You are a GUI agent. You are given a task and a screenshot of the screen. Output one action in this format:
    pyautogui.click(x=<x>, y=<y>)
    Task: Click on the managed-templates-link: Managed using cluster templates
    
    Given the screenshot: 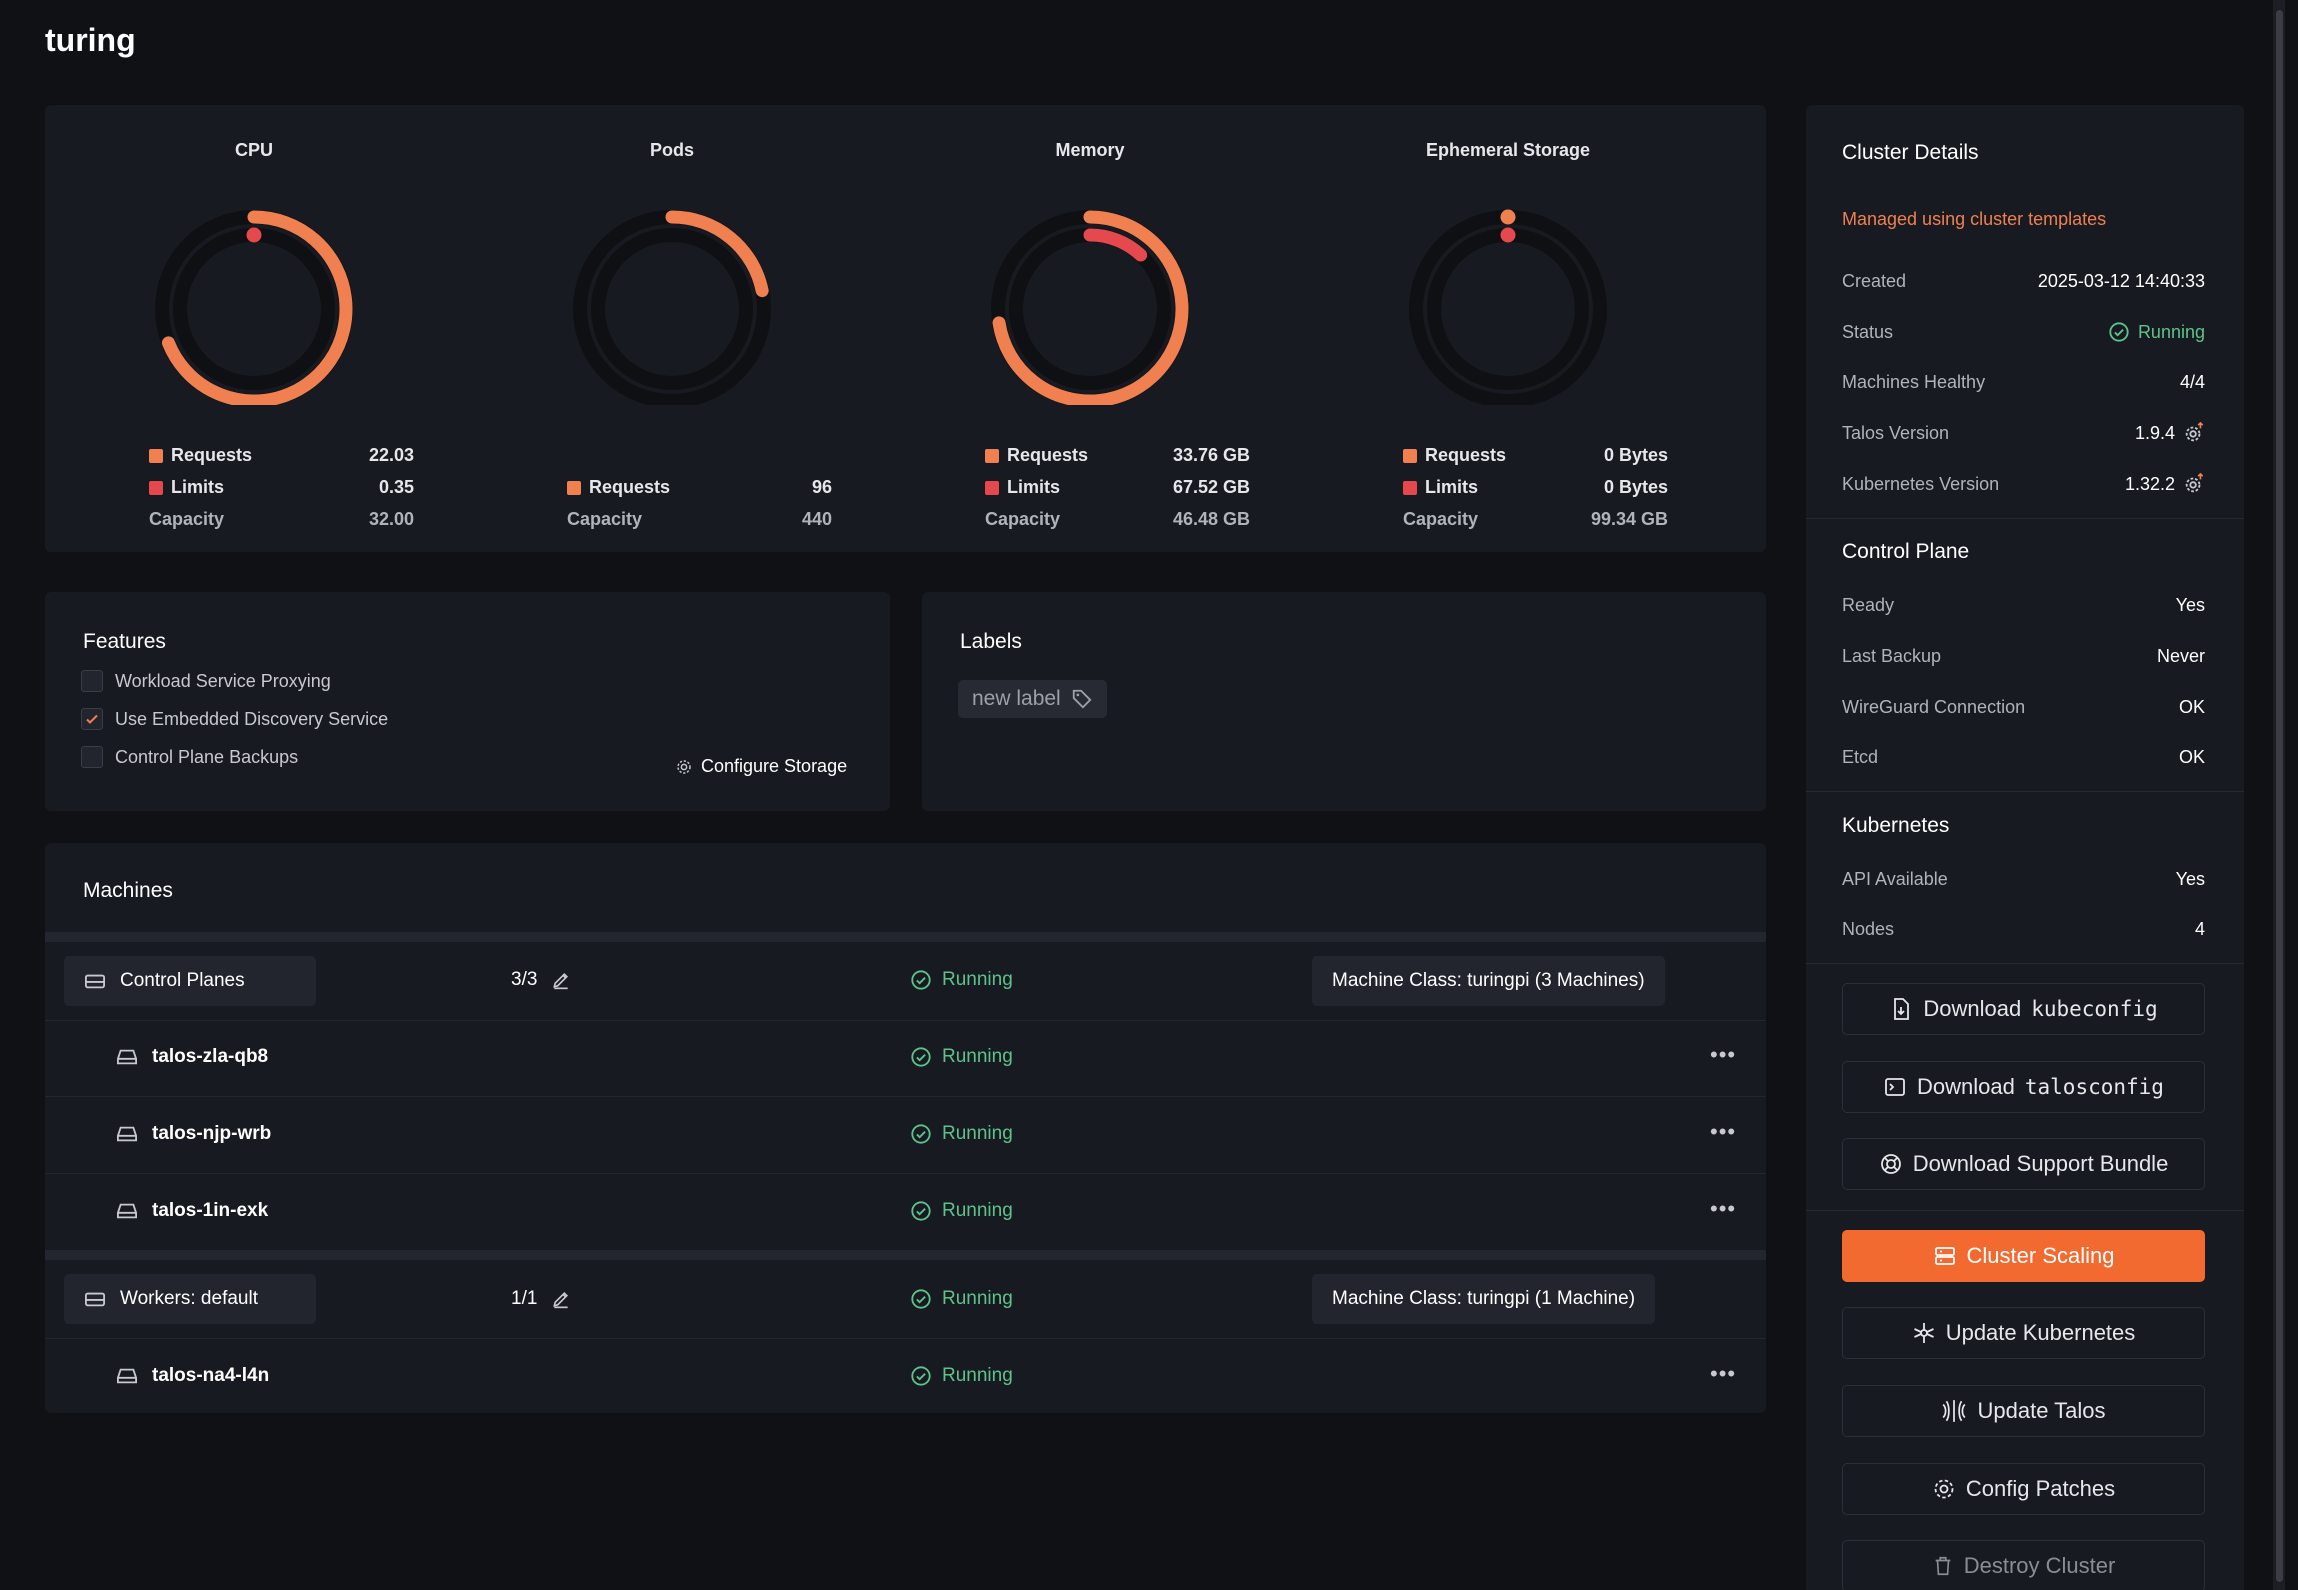 What is the action you would take?
    pyautogui.click(x=1974, y=219)
    